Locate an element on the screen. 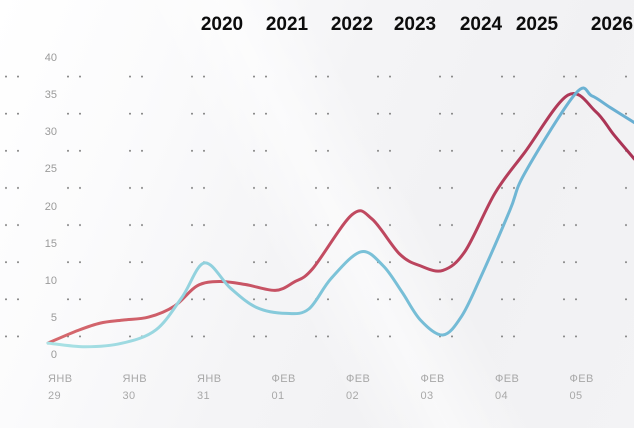  y-tick-label-20: 20 is located at coordinates (50, 206).